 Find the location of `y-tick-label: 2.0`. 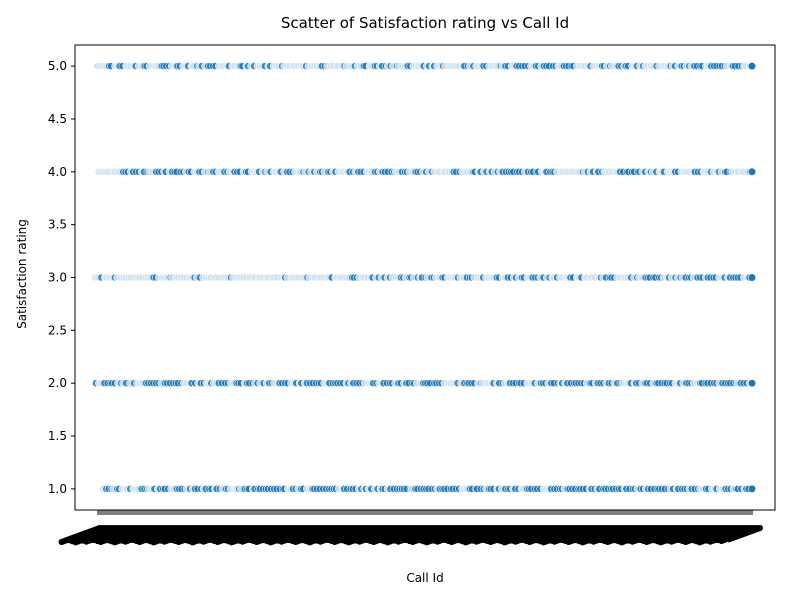

y-tick-label: 2.0 is located at coordinates (57, 383).